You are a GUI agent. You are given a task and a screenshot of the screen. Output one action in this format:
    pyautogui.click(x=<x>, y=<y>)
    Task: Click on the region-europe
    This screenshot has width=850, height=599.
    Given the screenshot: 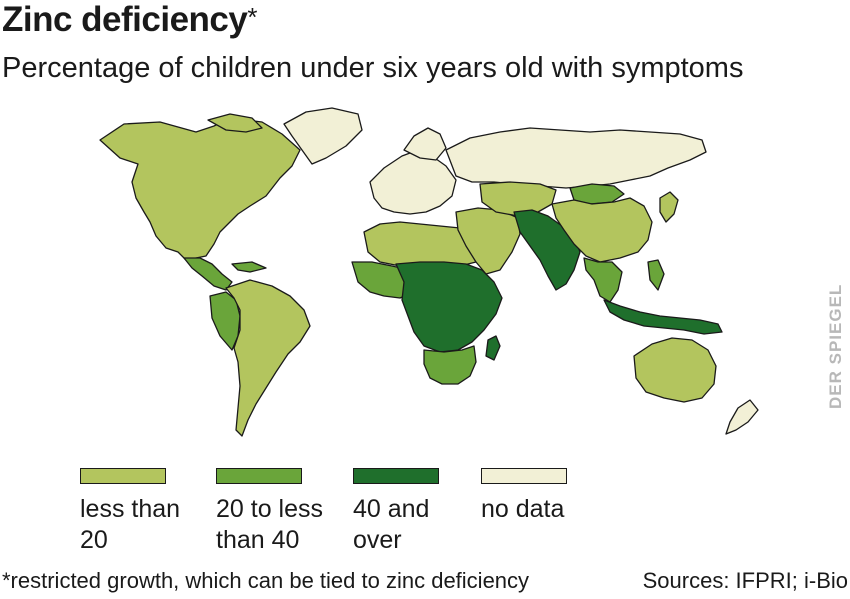 What is the action you would take?
    pyautogui.click(x=413, y=182)
    